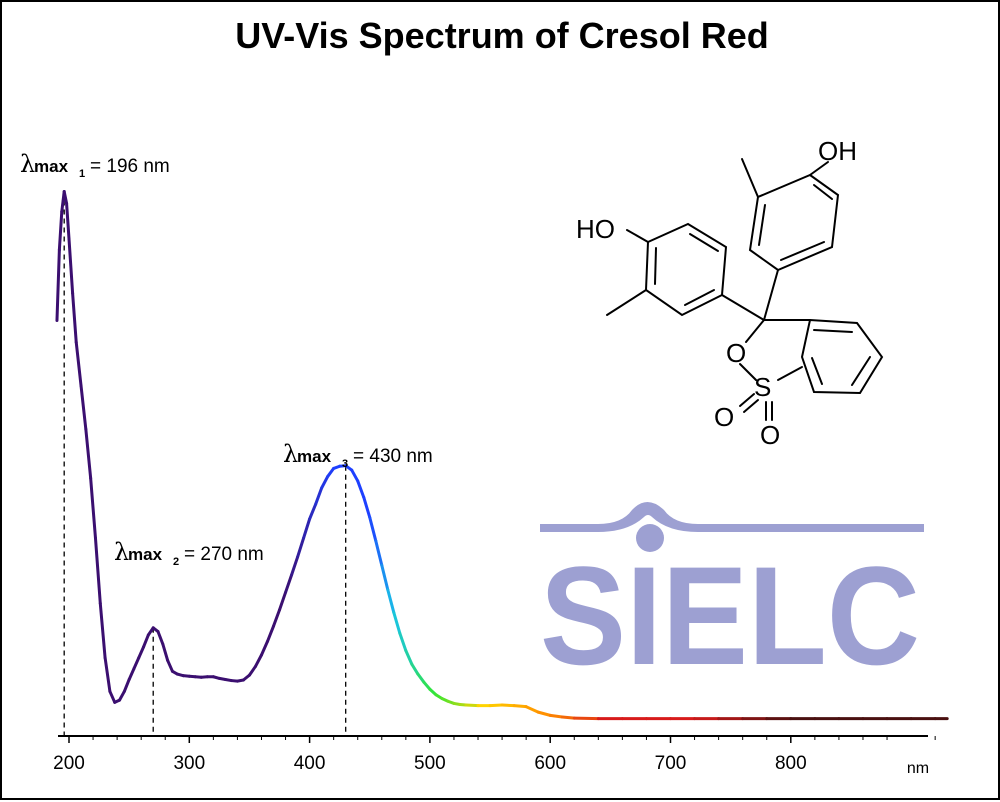 This screenshot has height=802, width=1000. I want to click on left-ring, so click(686, 269).